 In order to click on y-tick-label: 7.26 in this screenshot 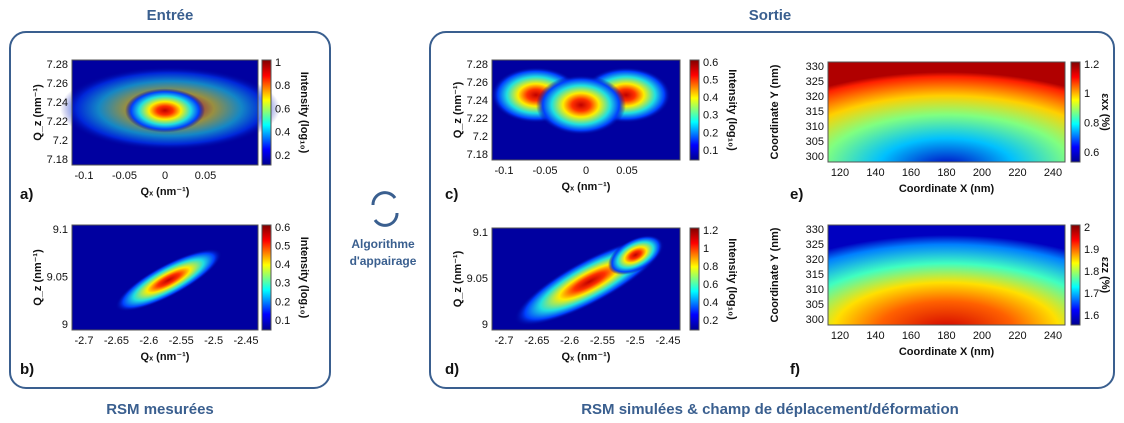, I will do `click(57, 84)`.